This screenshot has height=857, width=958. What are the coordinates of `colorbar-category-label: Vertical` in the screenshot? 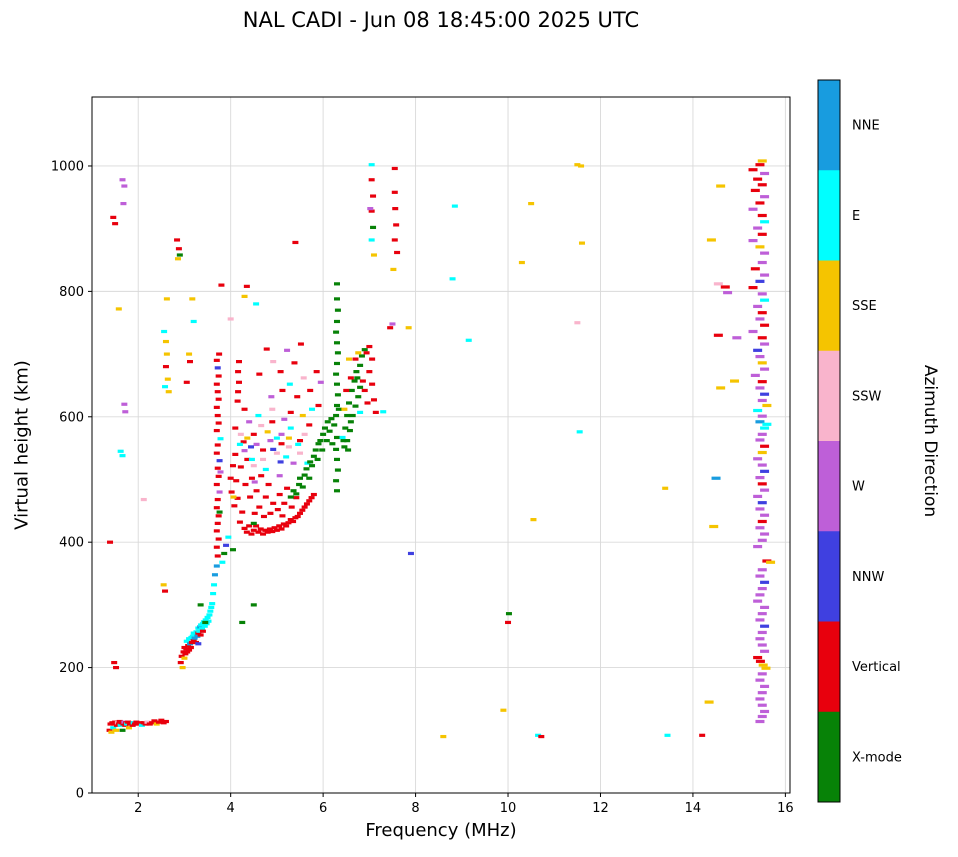 It's located at (876, 667).